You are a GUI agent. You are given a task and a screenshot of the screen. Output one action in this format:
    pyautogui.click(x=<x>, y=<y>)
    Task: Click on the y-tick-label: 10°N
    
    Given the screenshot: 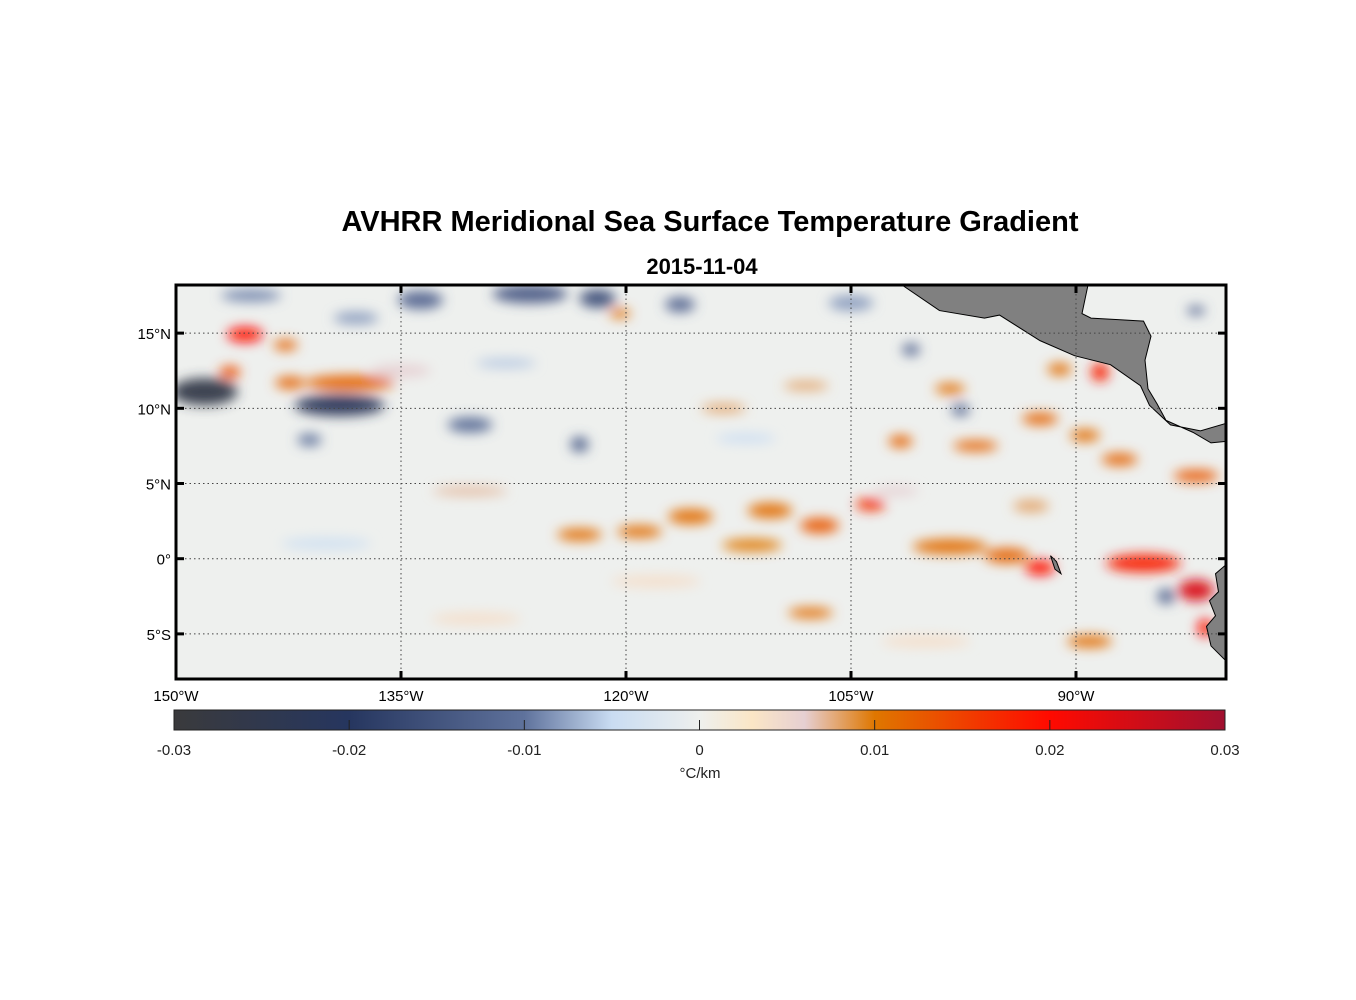 What is the action you would take?
    pyautogui.click(x=154, y=409)
    